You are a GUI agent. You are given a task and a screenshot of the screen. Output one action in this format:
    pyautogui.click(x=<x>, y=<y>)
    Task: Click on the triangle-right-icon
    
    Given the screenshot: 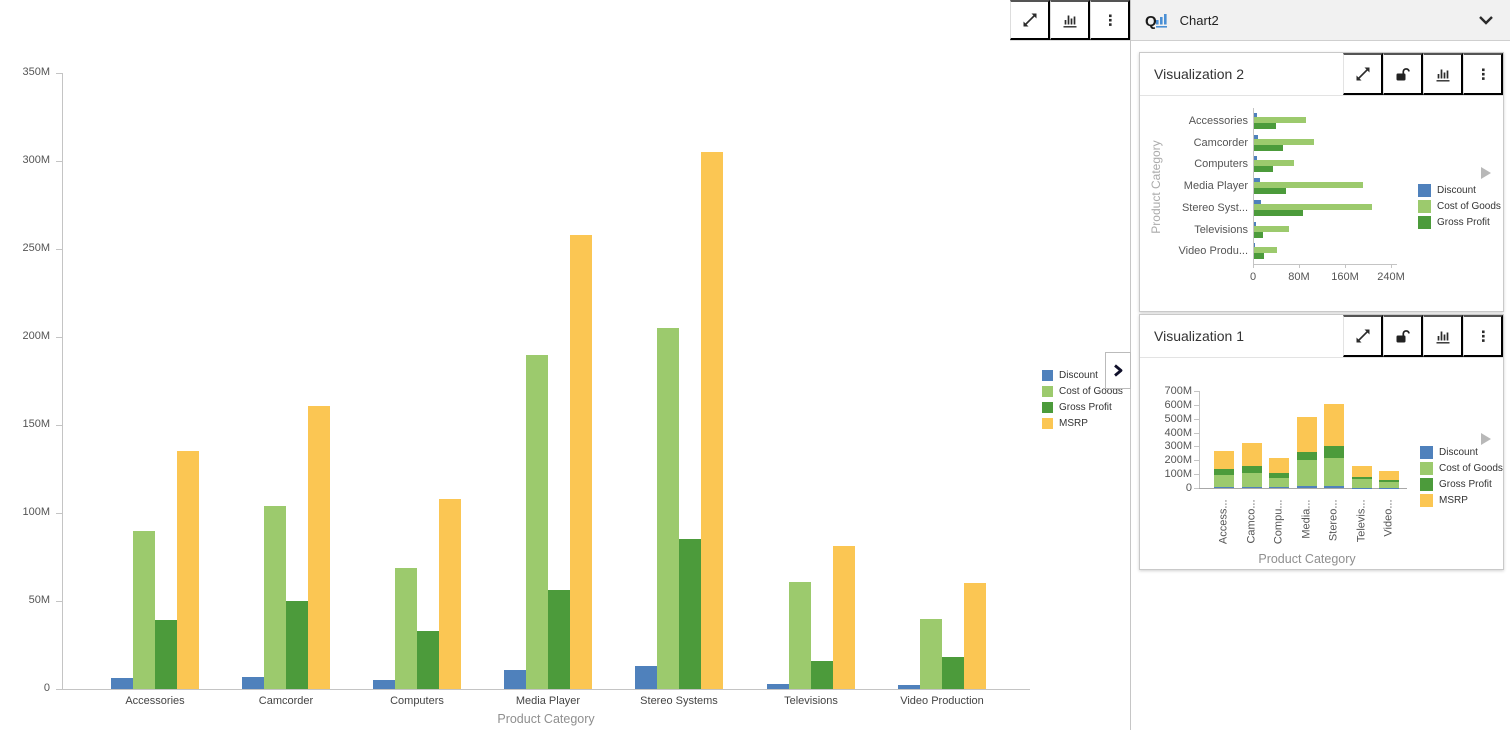 What is the action you would take?
    pyautogui.click(x=1486, y=173)
    